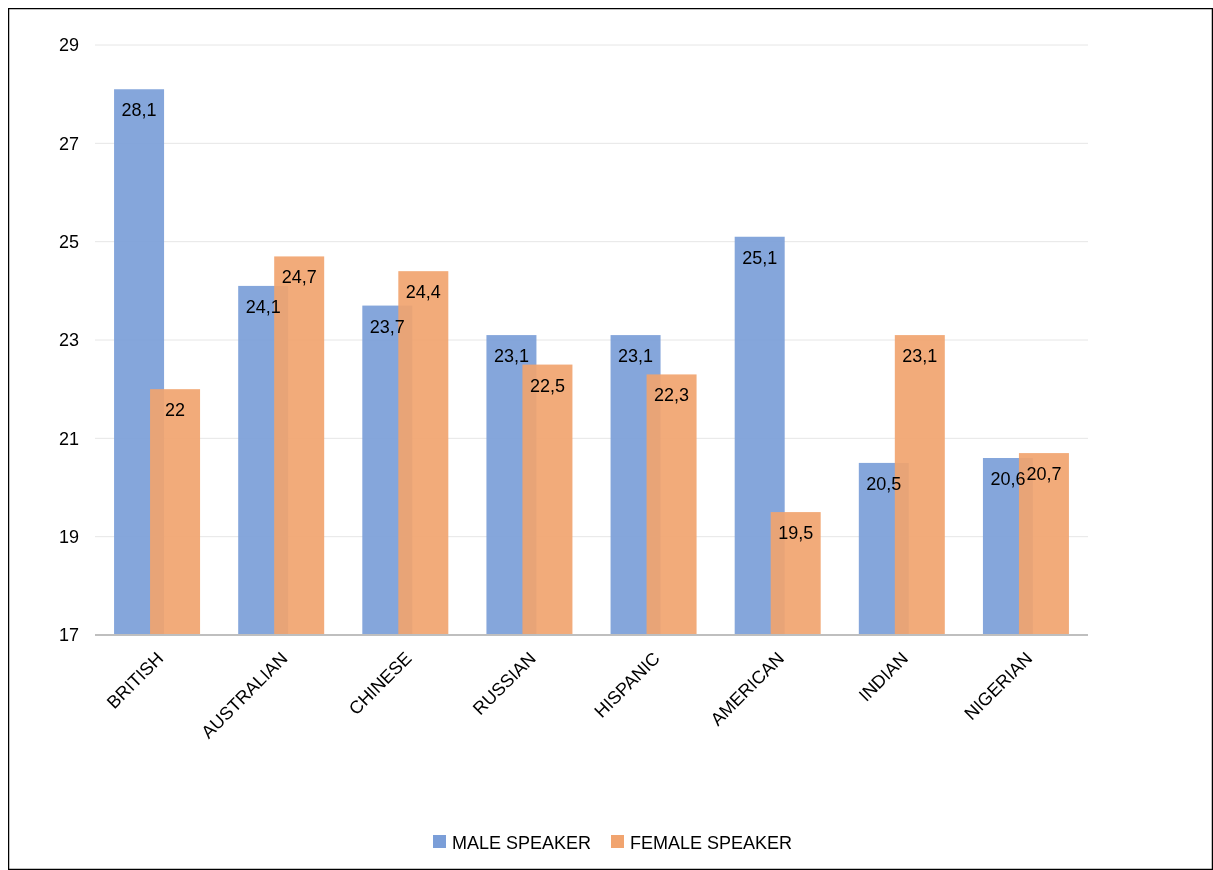 The height and width of the screenshot is (870, 1213). Describe the element at coordinates (760, 257) in the screenshot. I see `data-label: 25,1` at that location.